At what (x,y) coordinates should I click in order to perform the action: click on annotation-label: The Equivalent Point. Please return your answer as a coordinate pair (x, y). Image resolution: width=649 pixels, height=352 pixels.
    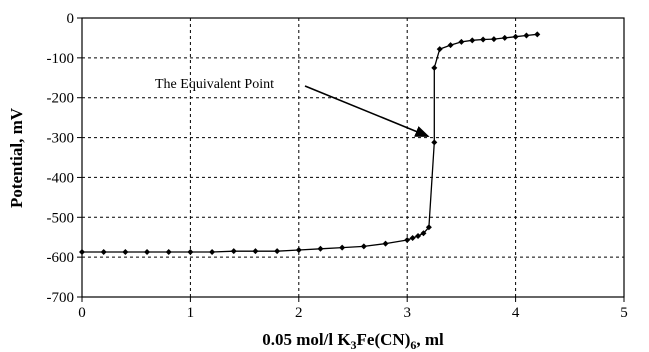
    Looking at the image, I should click on (214, 84).